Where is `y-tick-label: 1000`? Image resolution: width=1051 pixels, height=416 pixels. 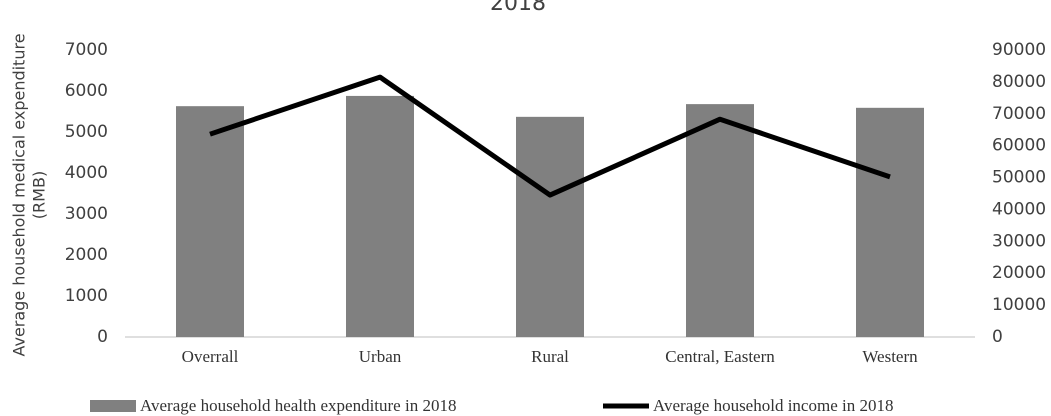
y-tick-label: 1000 is located at coordinates (86, 296).